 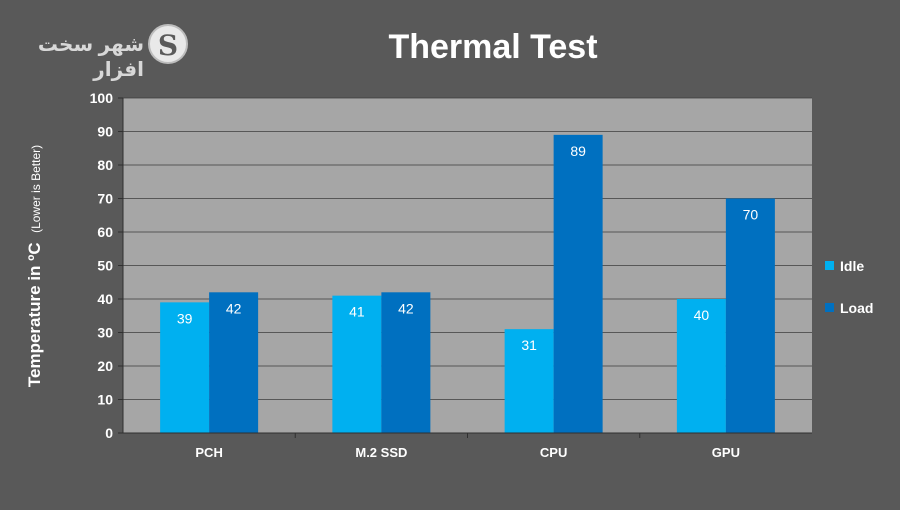 I want to click on logo-mark-letter: S, so click(x=168, y=45).